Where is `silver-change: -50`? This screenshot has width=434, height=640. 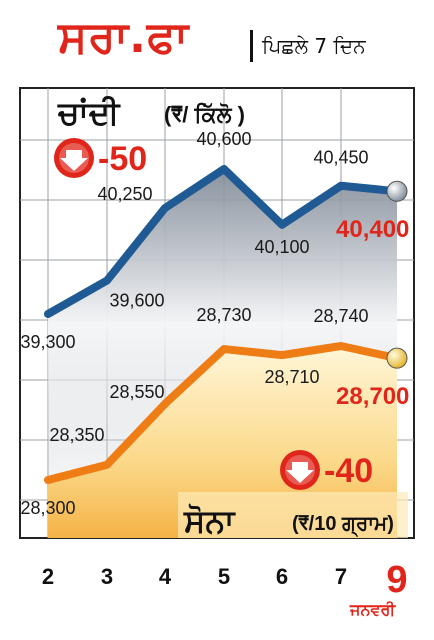 silver-change: -50 is located at coordinates (122, 159).